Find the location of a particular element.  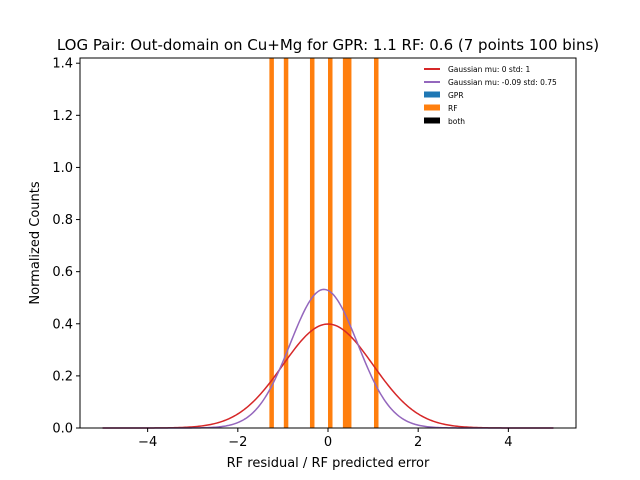

x-tick-label: −4 is located at coordinates (147, 442).